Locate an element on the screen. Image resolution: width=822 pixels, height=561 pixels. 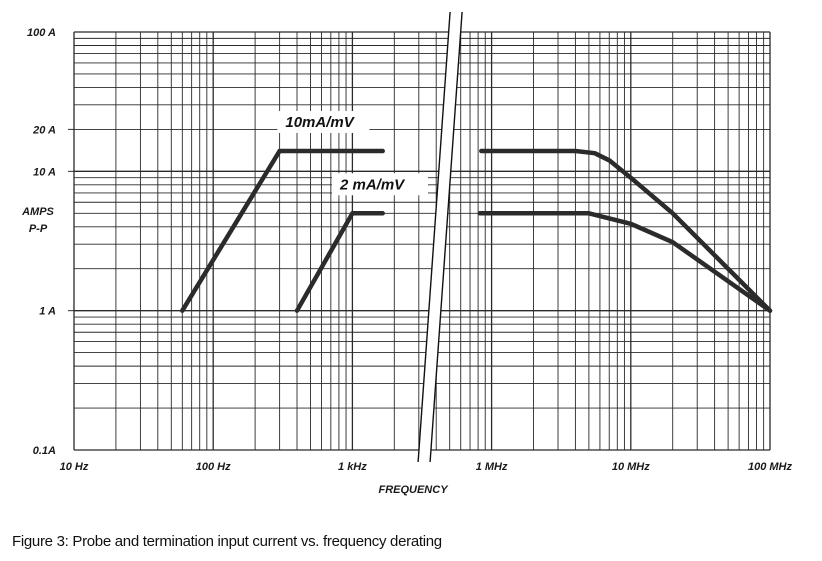
axis-break-marker is located at coordinates (440, 237).